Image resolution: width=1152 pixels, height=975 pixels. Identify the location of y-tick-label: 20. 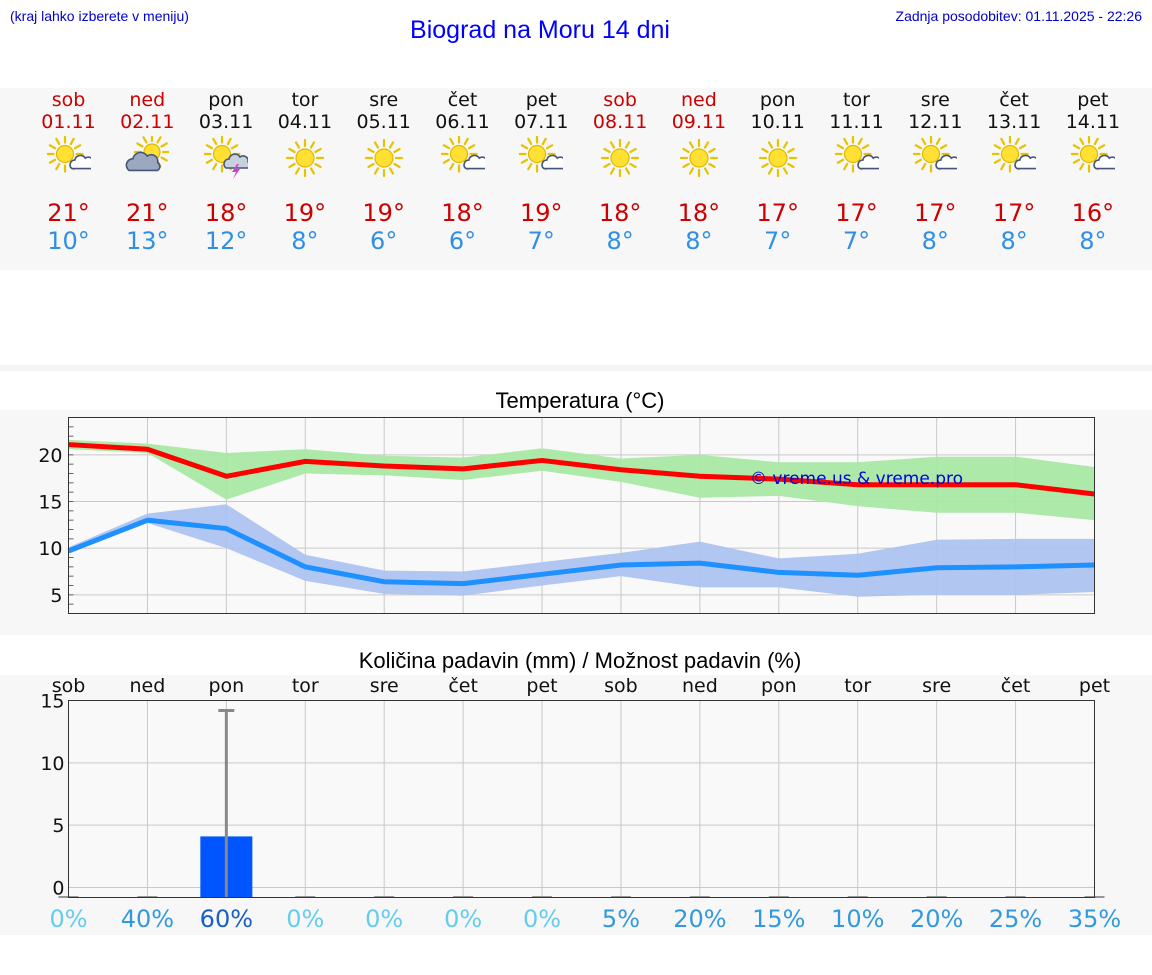
(50, 456).